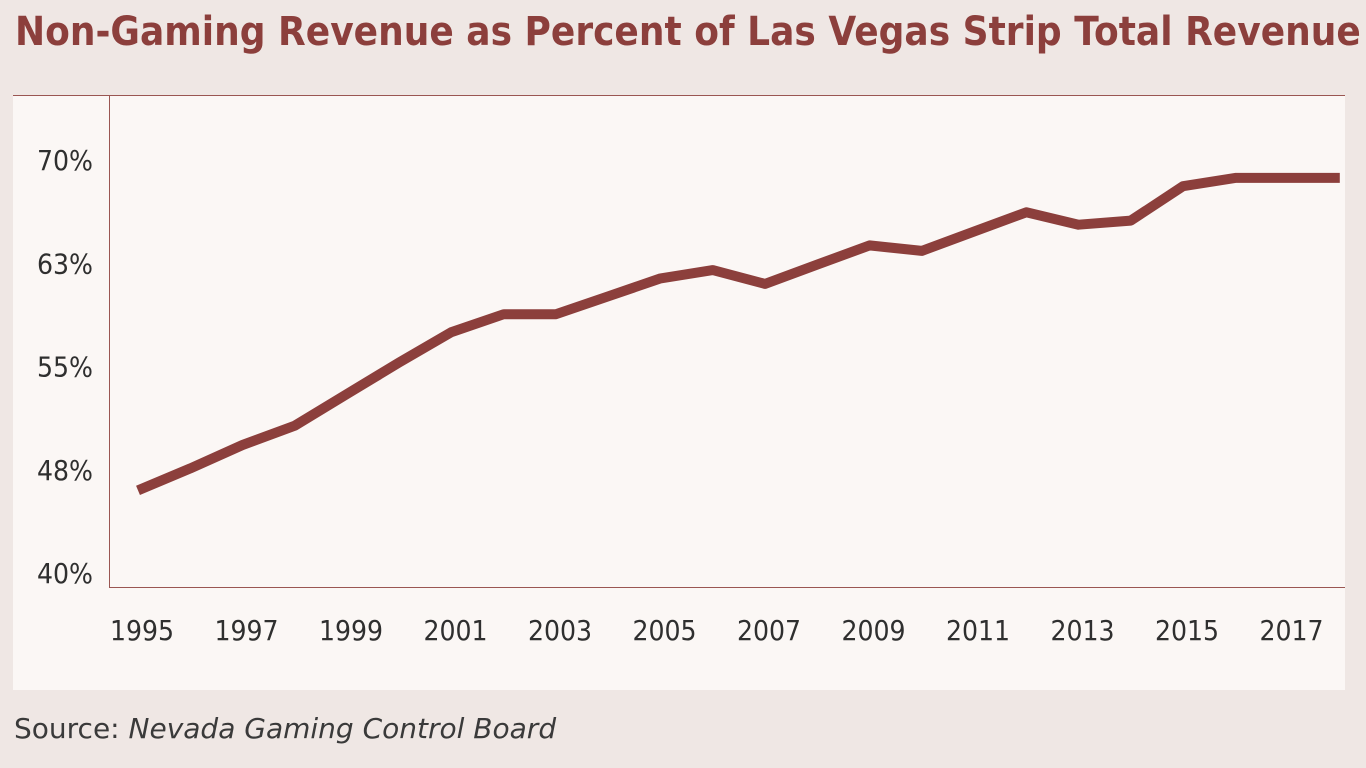 This screenshot has height=768, width=1366. I want to click on x-tick-label: 1999, so click(351, 630).